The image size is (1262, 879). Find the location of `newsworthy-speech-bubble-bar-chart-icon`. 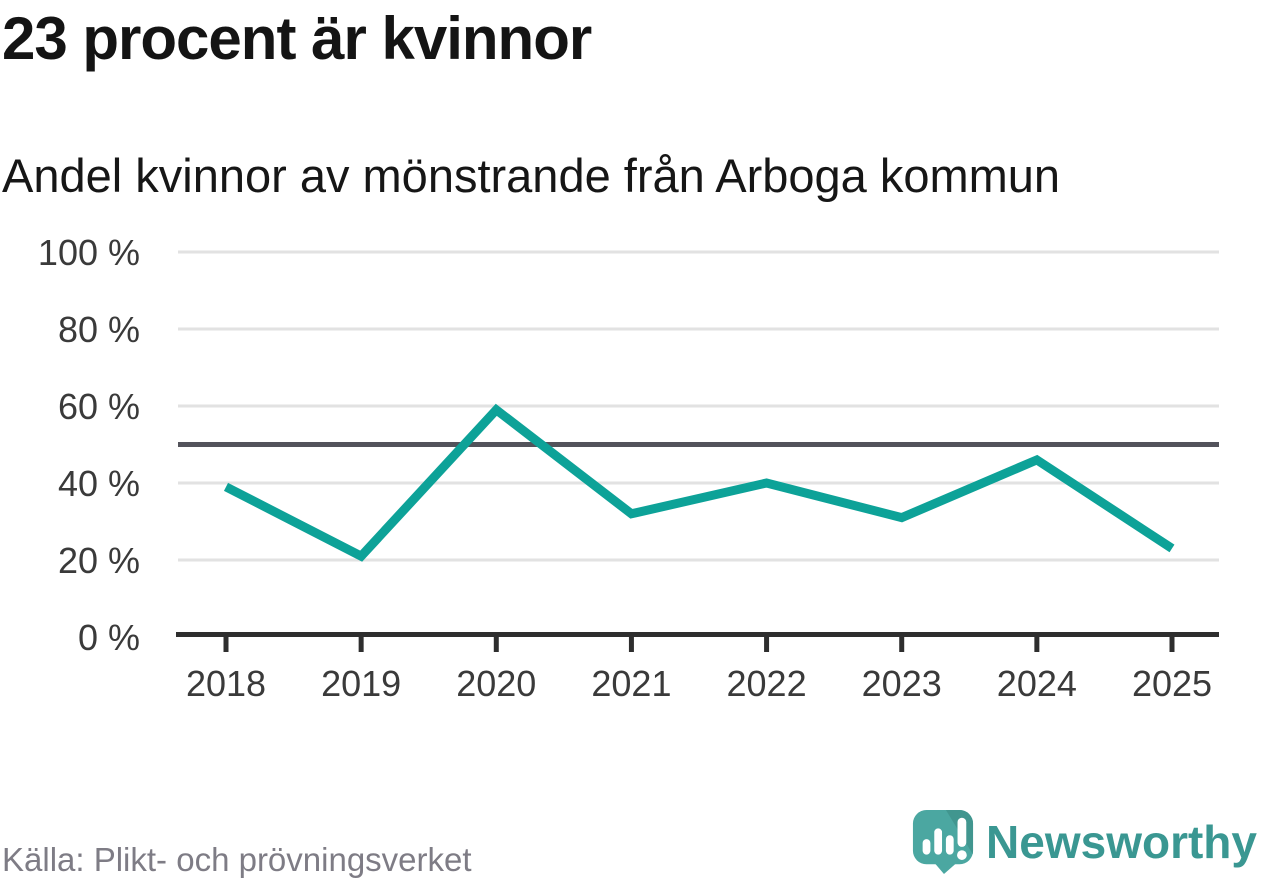

newsworthy-speech-bubble-bar-chart-icon is located at coordinates (943, 842).